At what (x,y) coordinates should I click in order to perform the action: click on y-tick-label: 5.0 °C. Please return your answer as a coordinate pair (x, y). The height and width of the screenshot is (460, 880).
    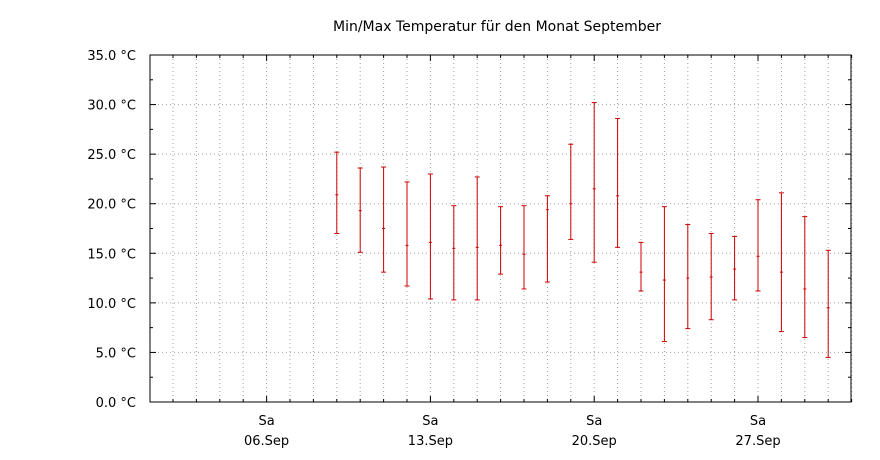
    Looking at the image, I should click on (116, 353).